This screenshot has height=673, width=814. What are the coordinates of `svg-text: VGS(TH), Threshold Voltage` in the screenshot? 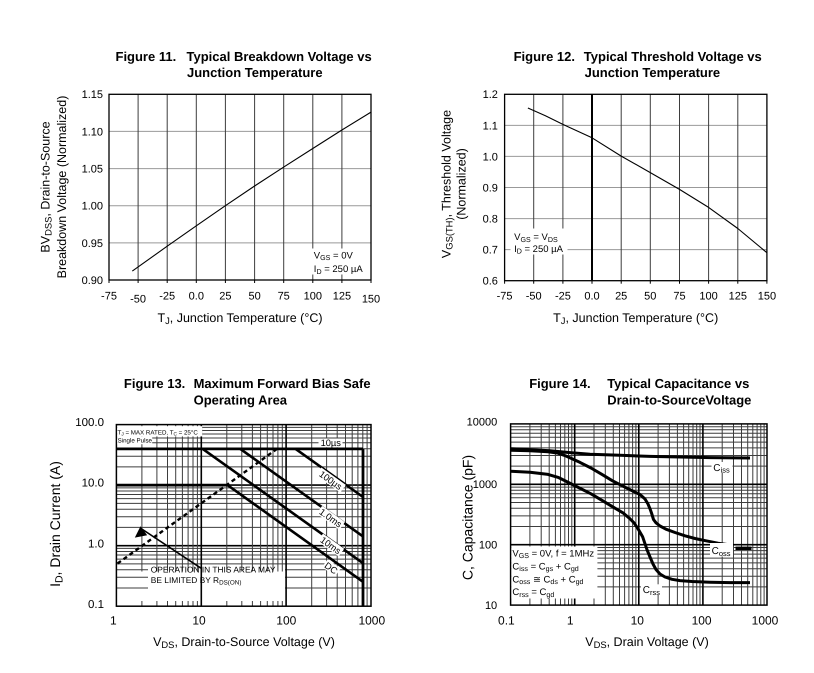 It's located at (447, 184).